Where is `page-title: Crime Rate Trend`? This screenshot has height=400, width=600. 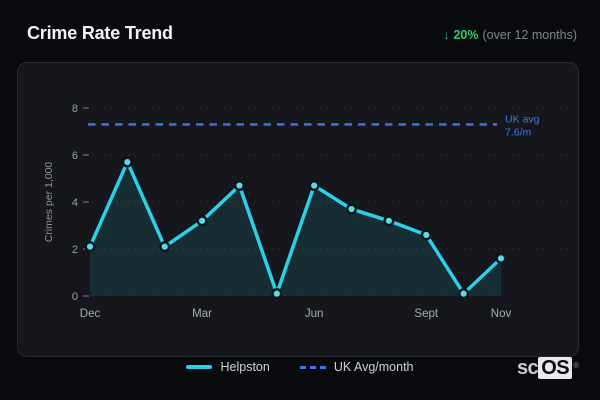
page-title: Crime Rate Trend is located at coordinates (100, 33).